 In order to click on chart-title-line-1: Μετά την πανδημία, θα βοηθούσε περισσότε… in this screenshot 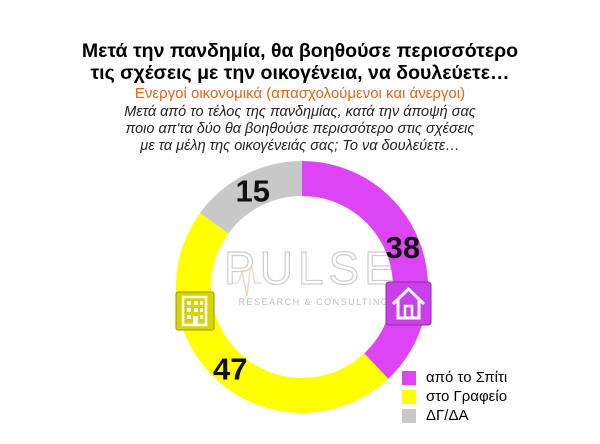, I will do `click(300, 51)`.